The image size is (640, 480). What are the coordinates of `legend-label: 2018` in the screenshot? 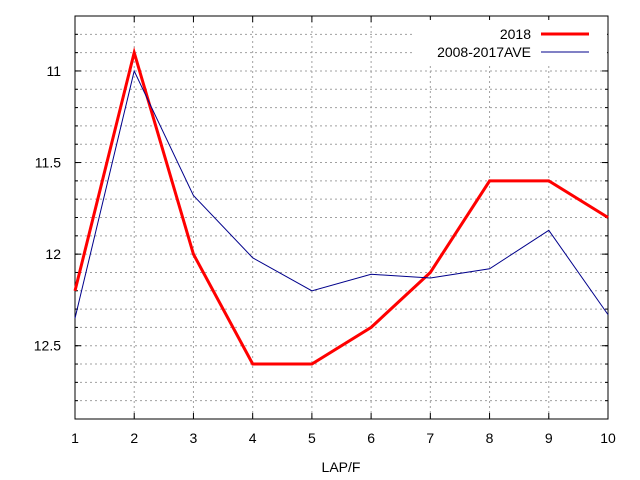 It's located at (515, 34).